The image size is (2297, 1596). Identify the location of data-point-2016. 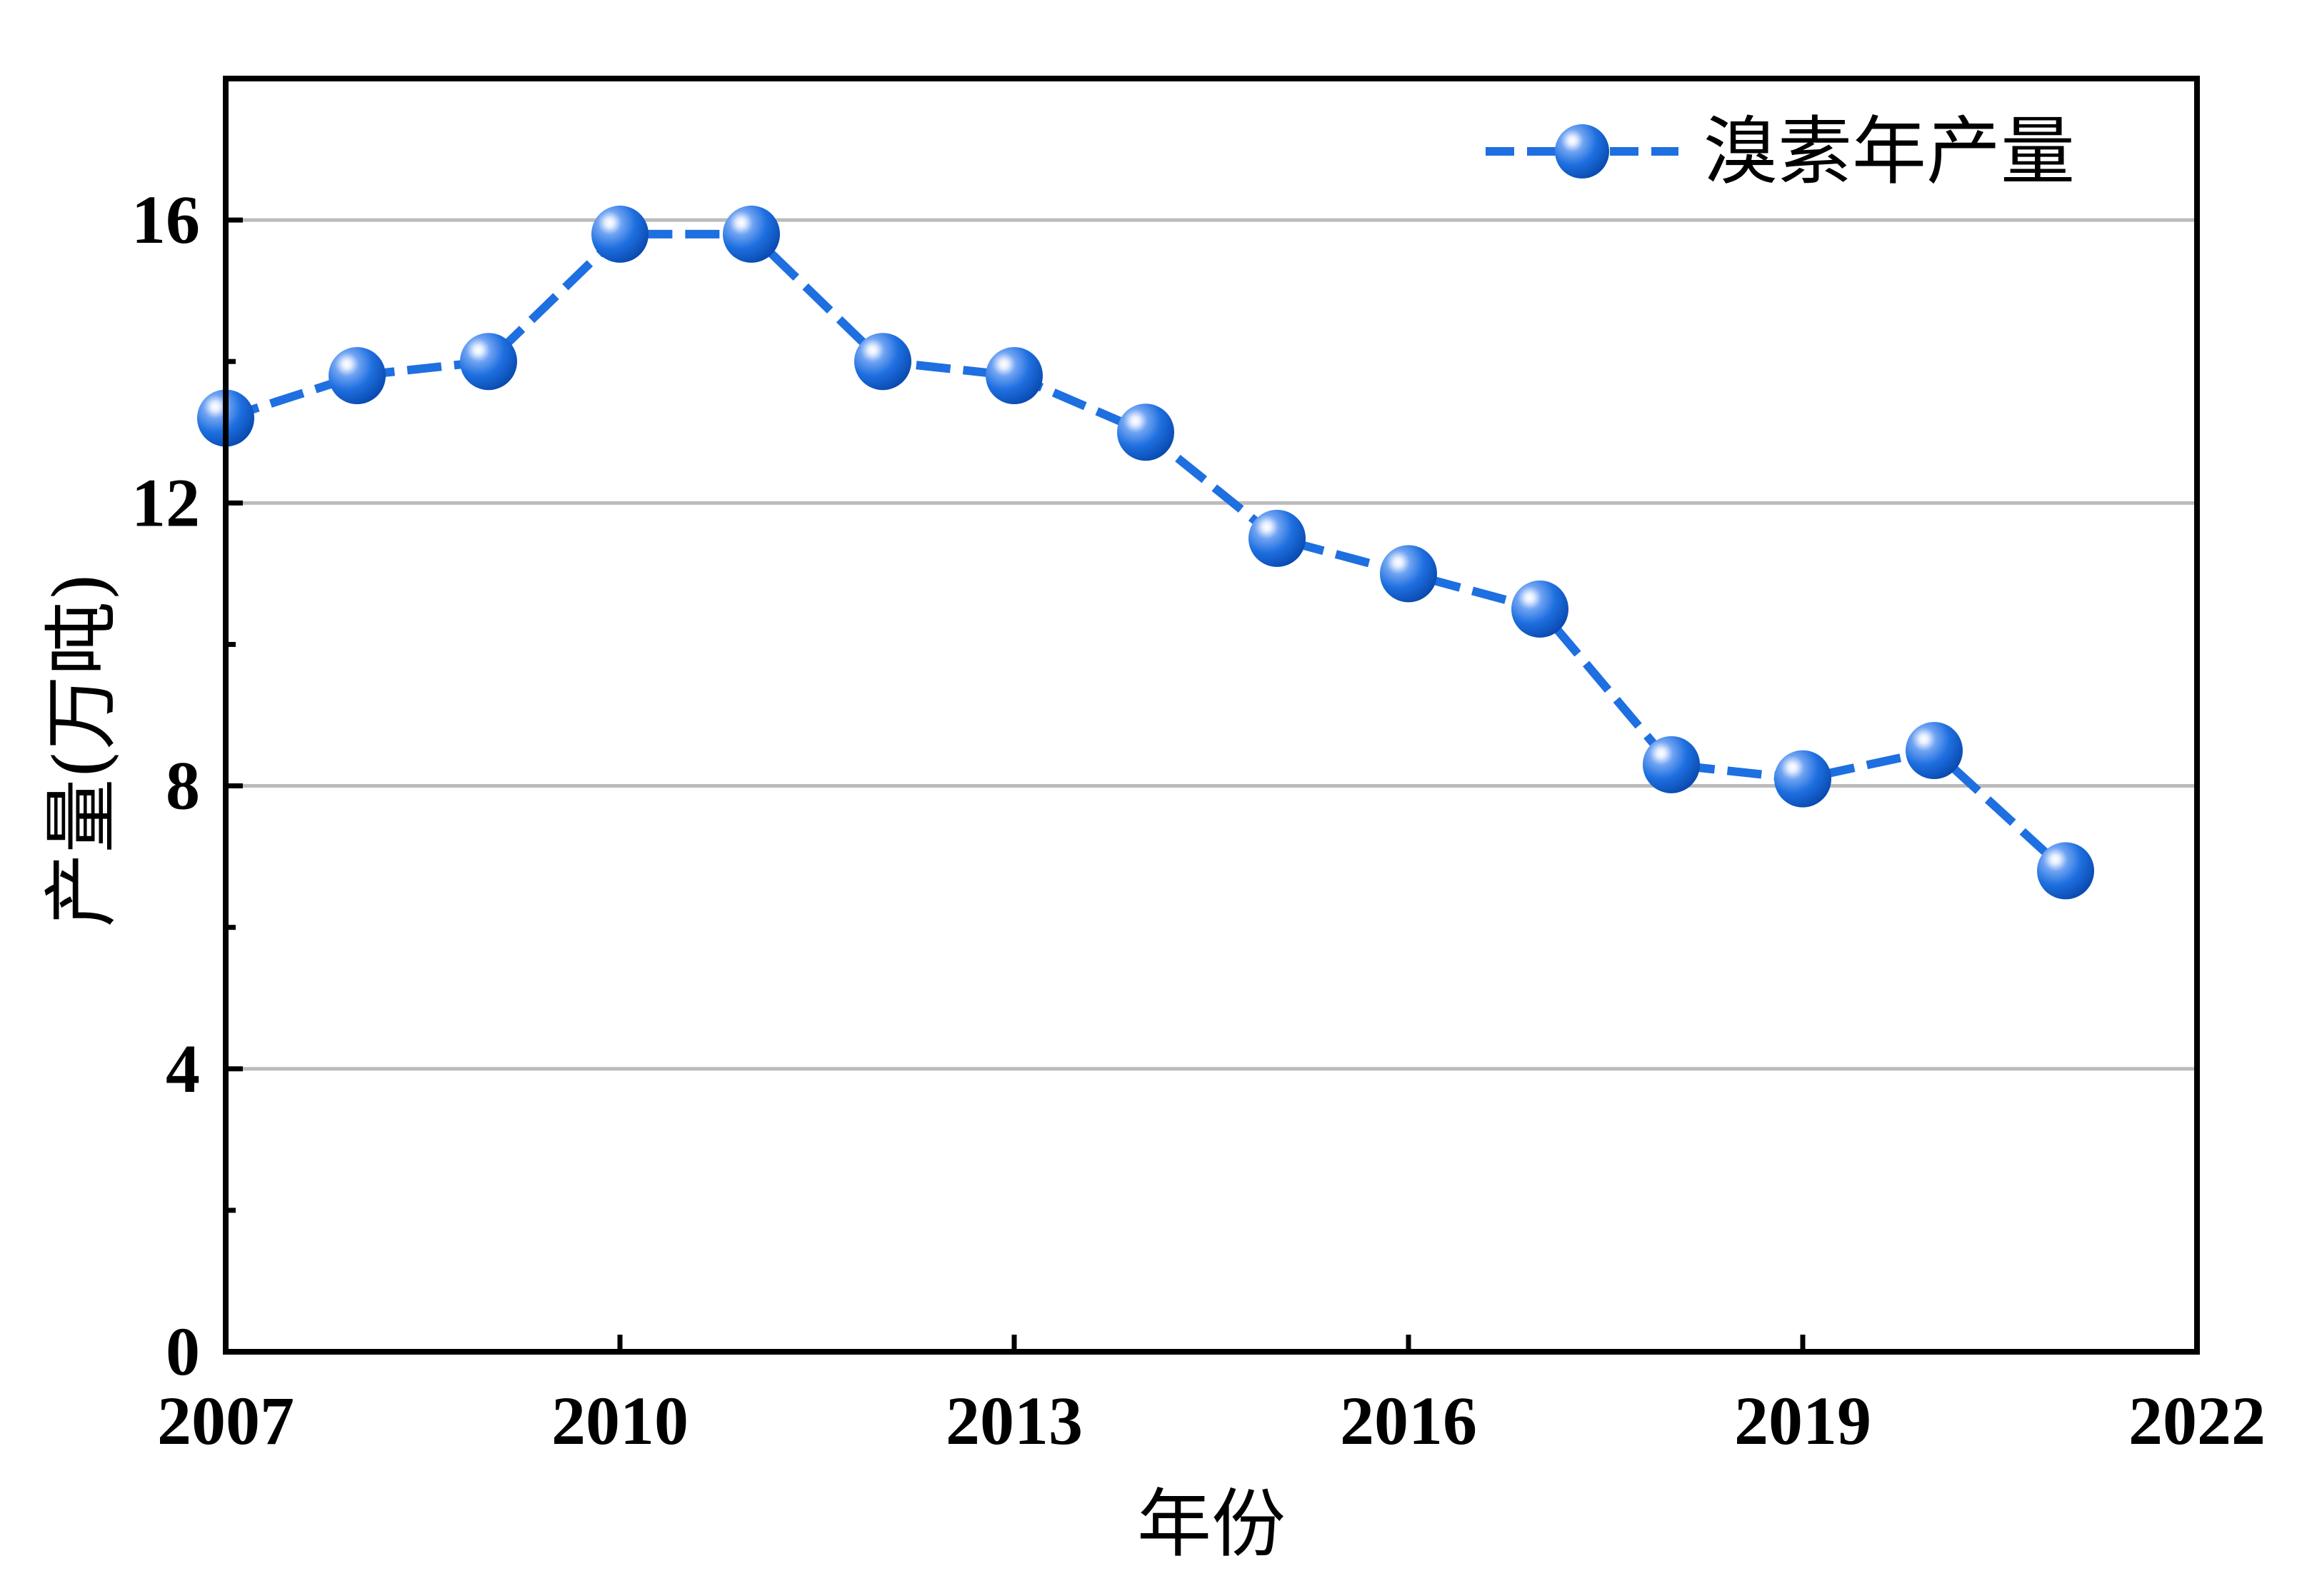
(1408, 574).